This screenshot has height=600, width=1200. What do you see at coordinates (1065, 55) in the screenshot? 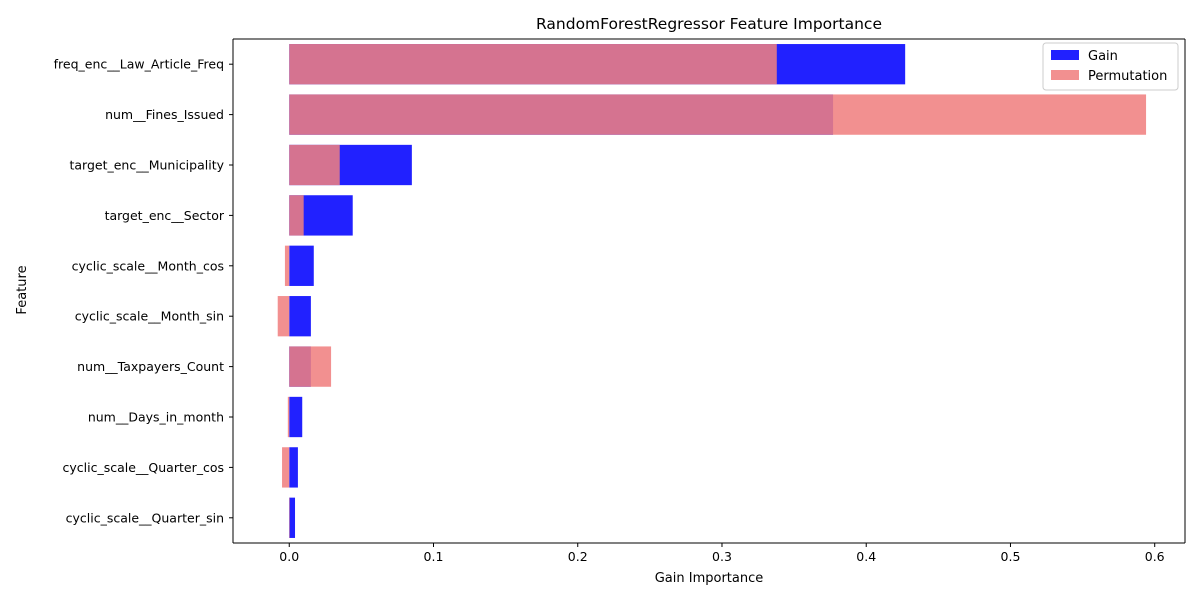
I see `legend-swatch-gain` at bounding box center [1065, 55].